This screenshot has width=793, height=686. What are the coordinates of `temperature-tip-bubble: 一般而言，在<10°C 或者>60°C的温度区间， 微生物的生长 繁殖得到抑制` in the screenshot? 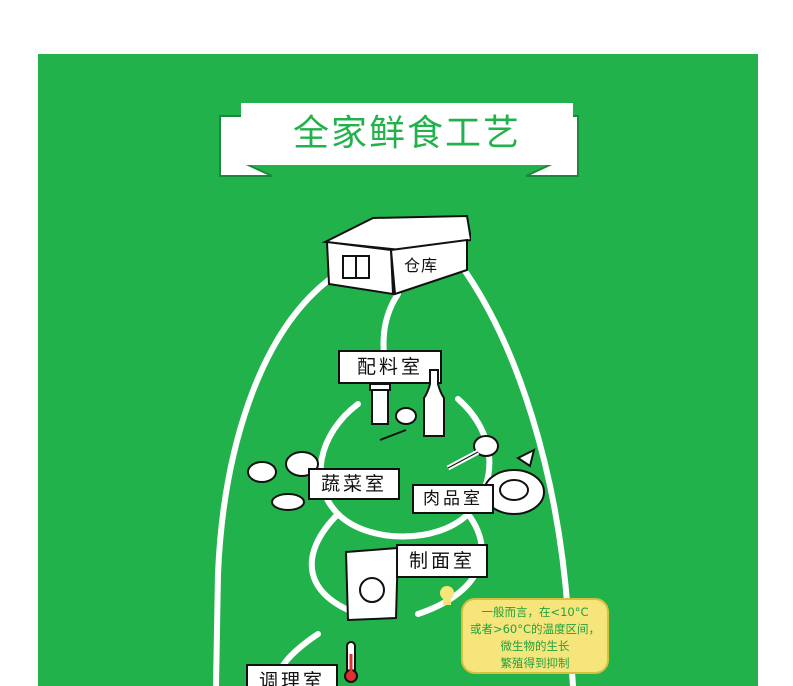 It's located at (535, 636).